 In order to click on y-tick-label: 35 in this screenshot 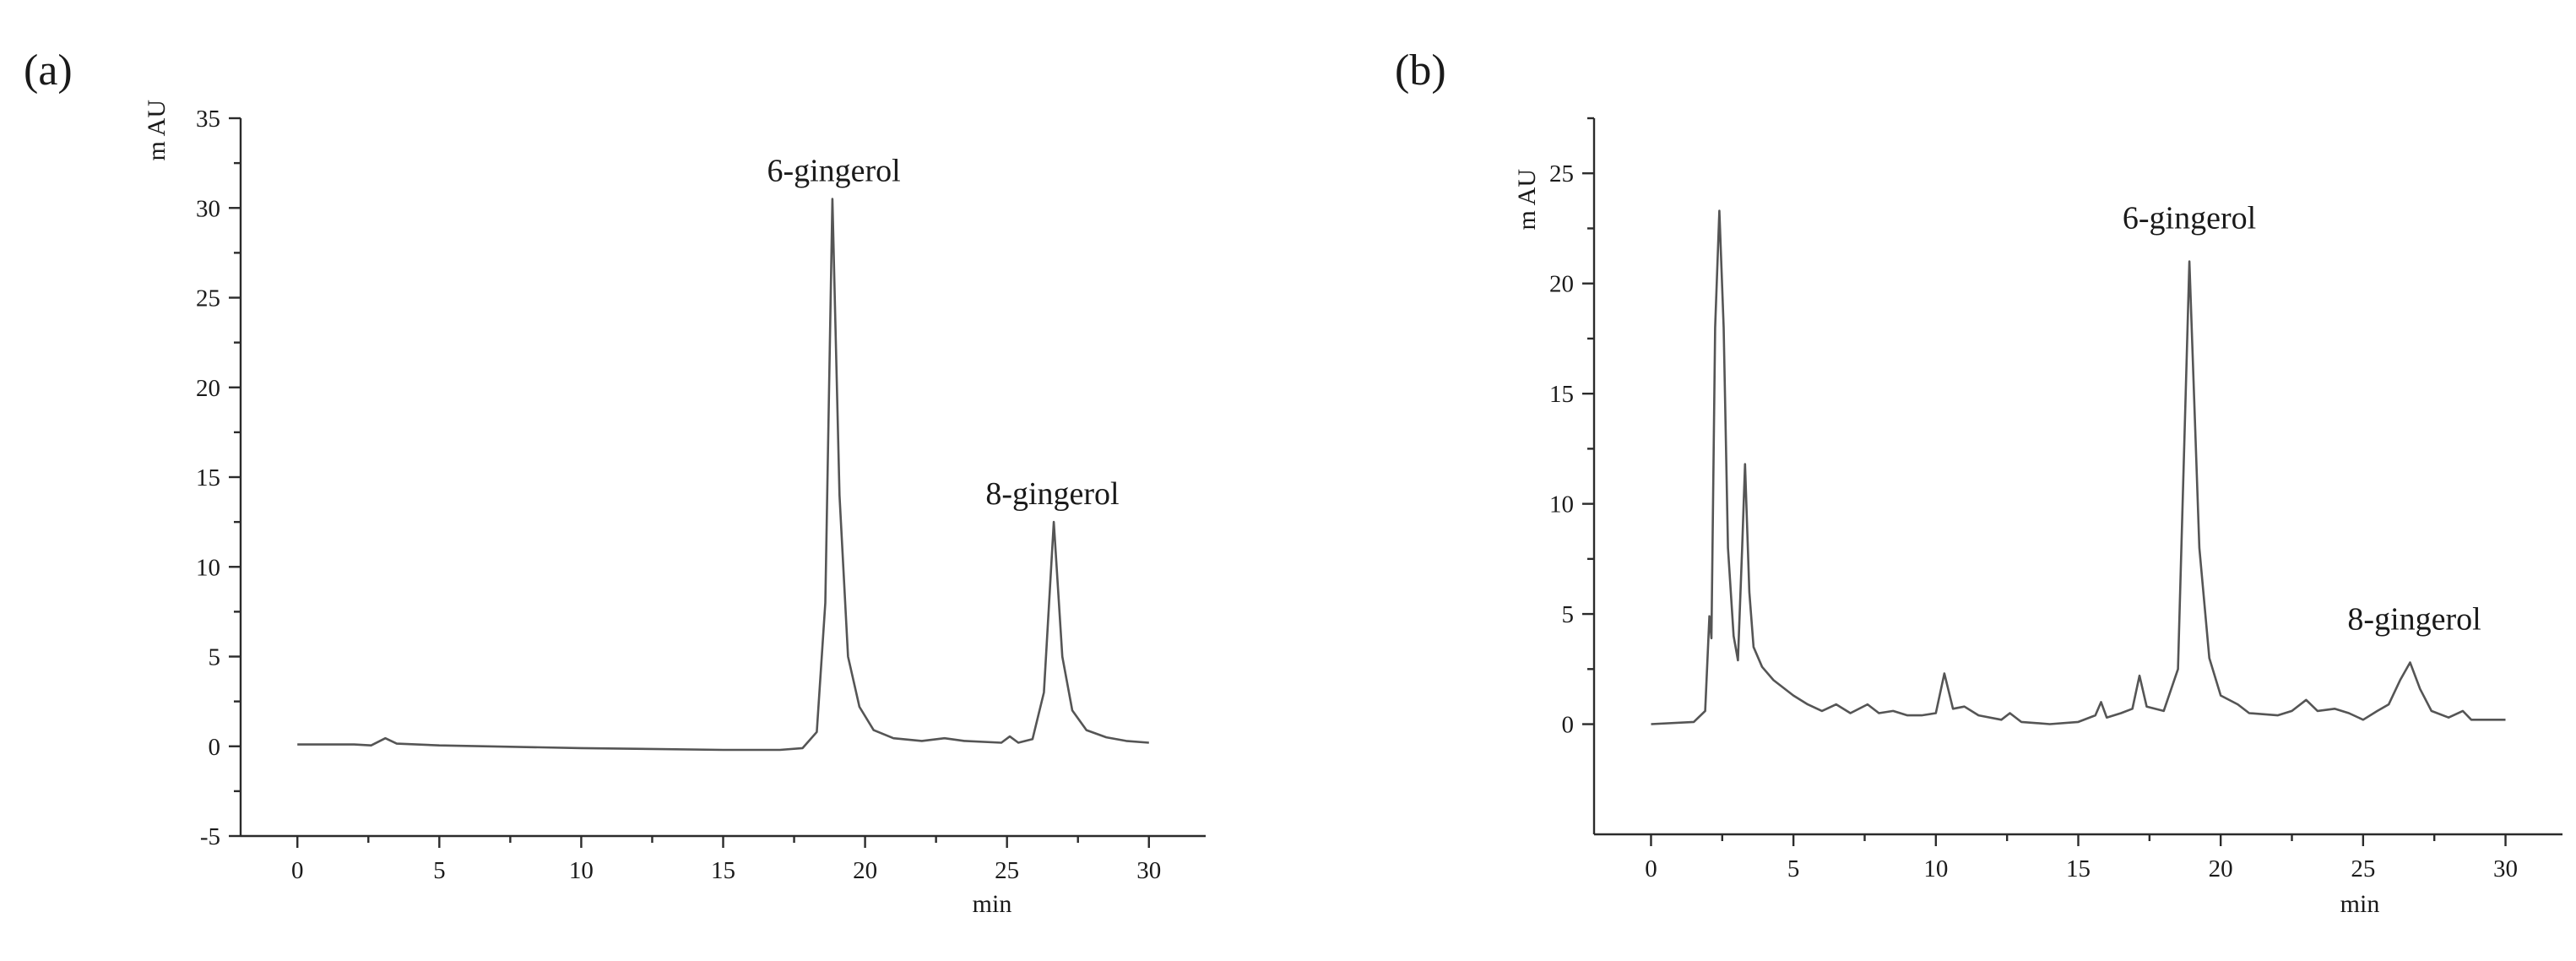, I will do `click(208, 119)`.